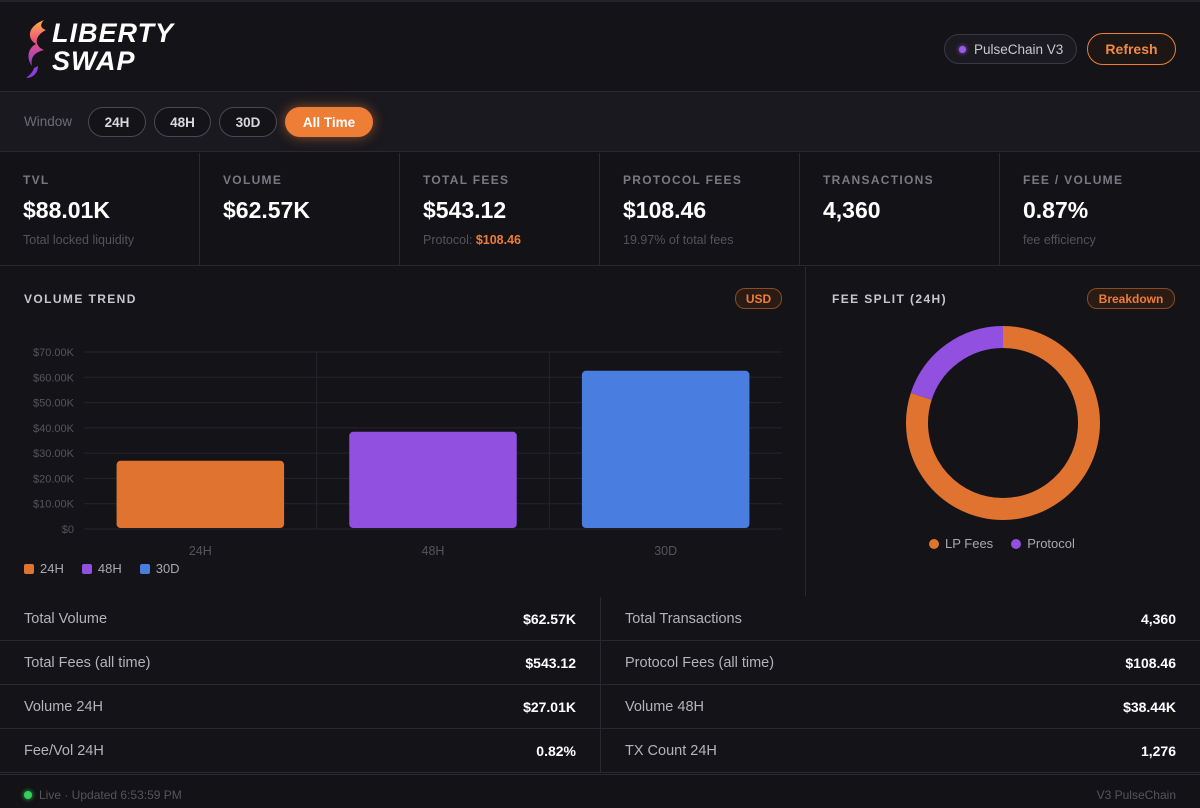 Image resolution: width=1200 pixels, height=808 pixels. Describe the element at coordinates (94, 61) in the screenshot. I see `logo-text-line2: SWAP` at that location.